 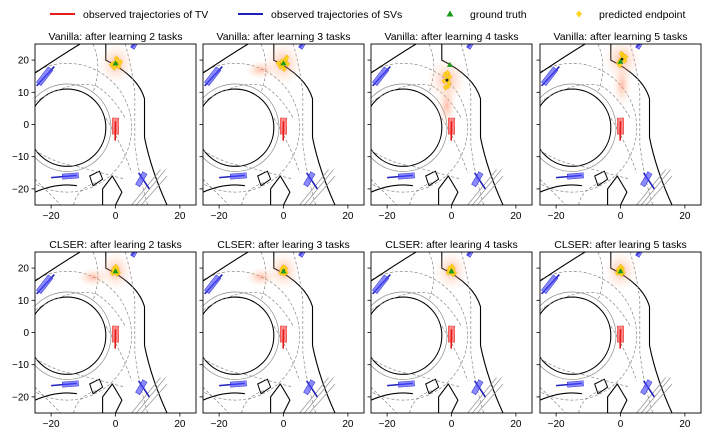 I want to click on legend-entry: observed trajectories of SVs, so click(x=320, y=15).